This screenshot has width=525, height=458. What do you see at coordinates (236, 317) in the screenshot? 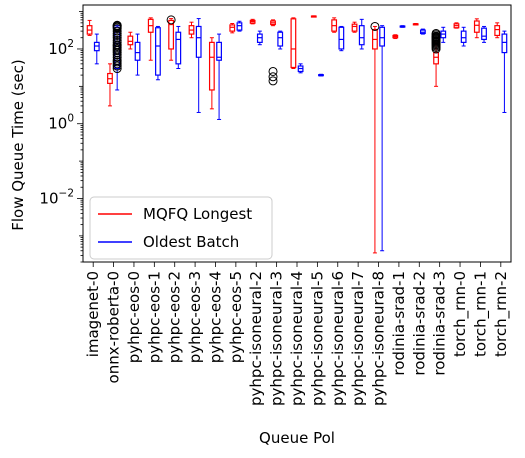
I see `x-tick-label: pyhpc-eos-5` at bounding box center [236, 317].